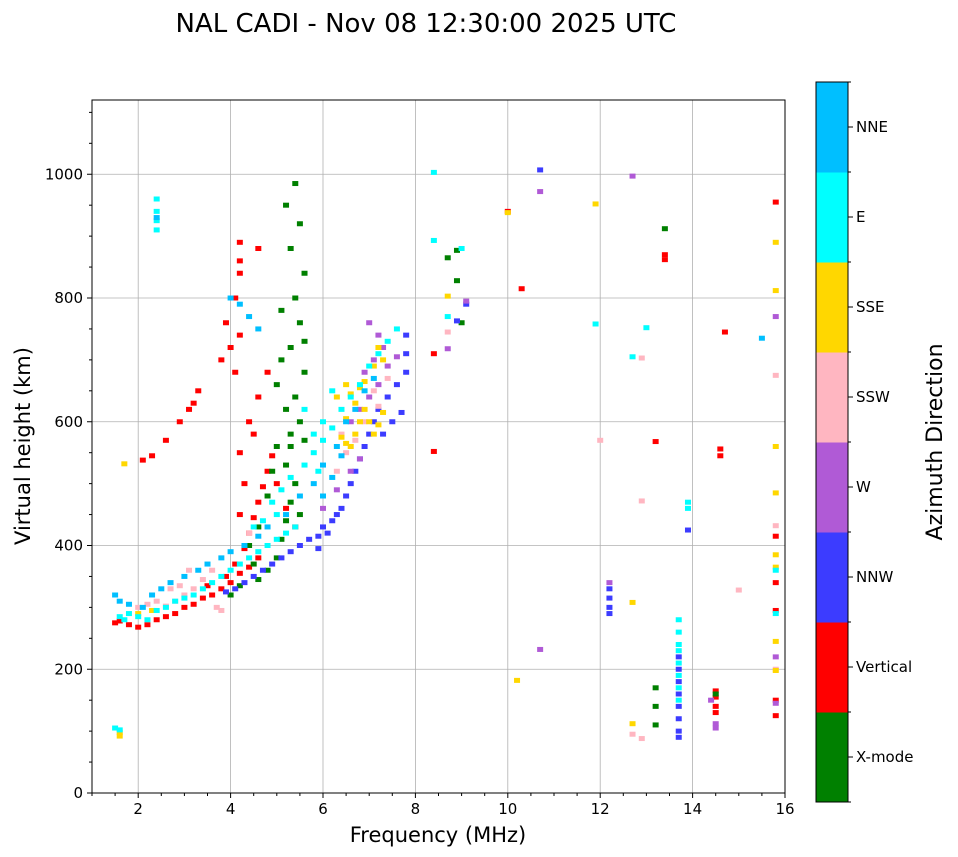 The width and height of the screenshot is (958, 857). What do you see at coordinates (68, 422) in the screenshot?
I see `y-tick-label: 600` at bounding box center [68, 422].